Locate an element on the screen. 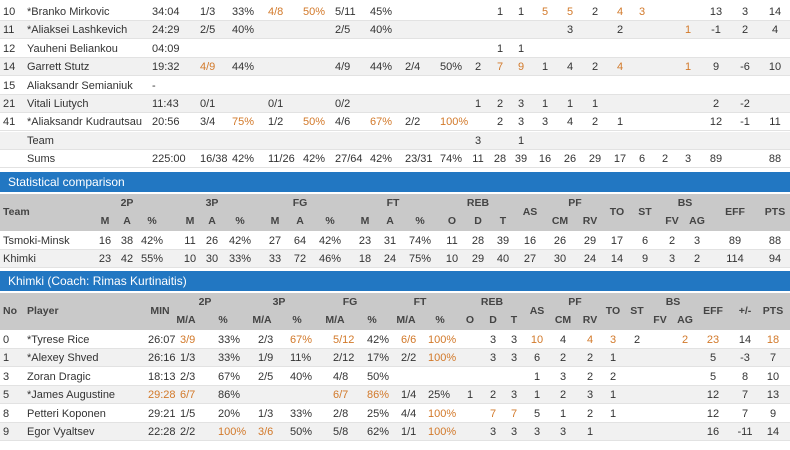 This screenshot has width=790, height=450. cell: Egor Vyaltsev is located at coordinates (61, 432).